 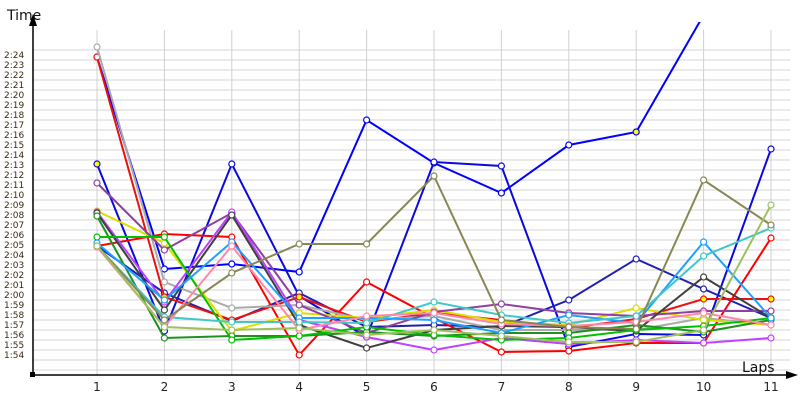 I want to click on y-tick-label: 2:24, so click(x=14, y=56).